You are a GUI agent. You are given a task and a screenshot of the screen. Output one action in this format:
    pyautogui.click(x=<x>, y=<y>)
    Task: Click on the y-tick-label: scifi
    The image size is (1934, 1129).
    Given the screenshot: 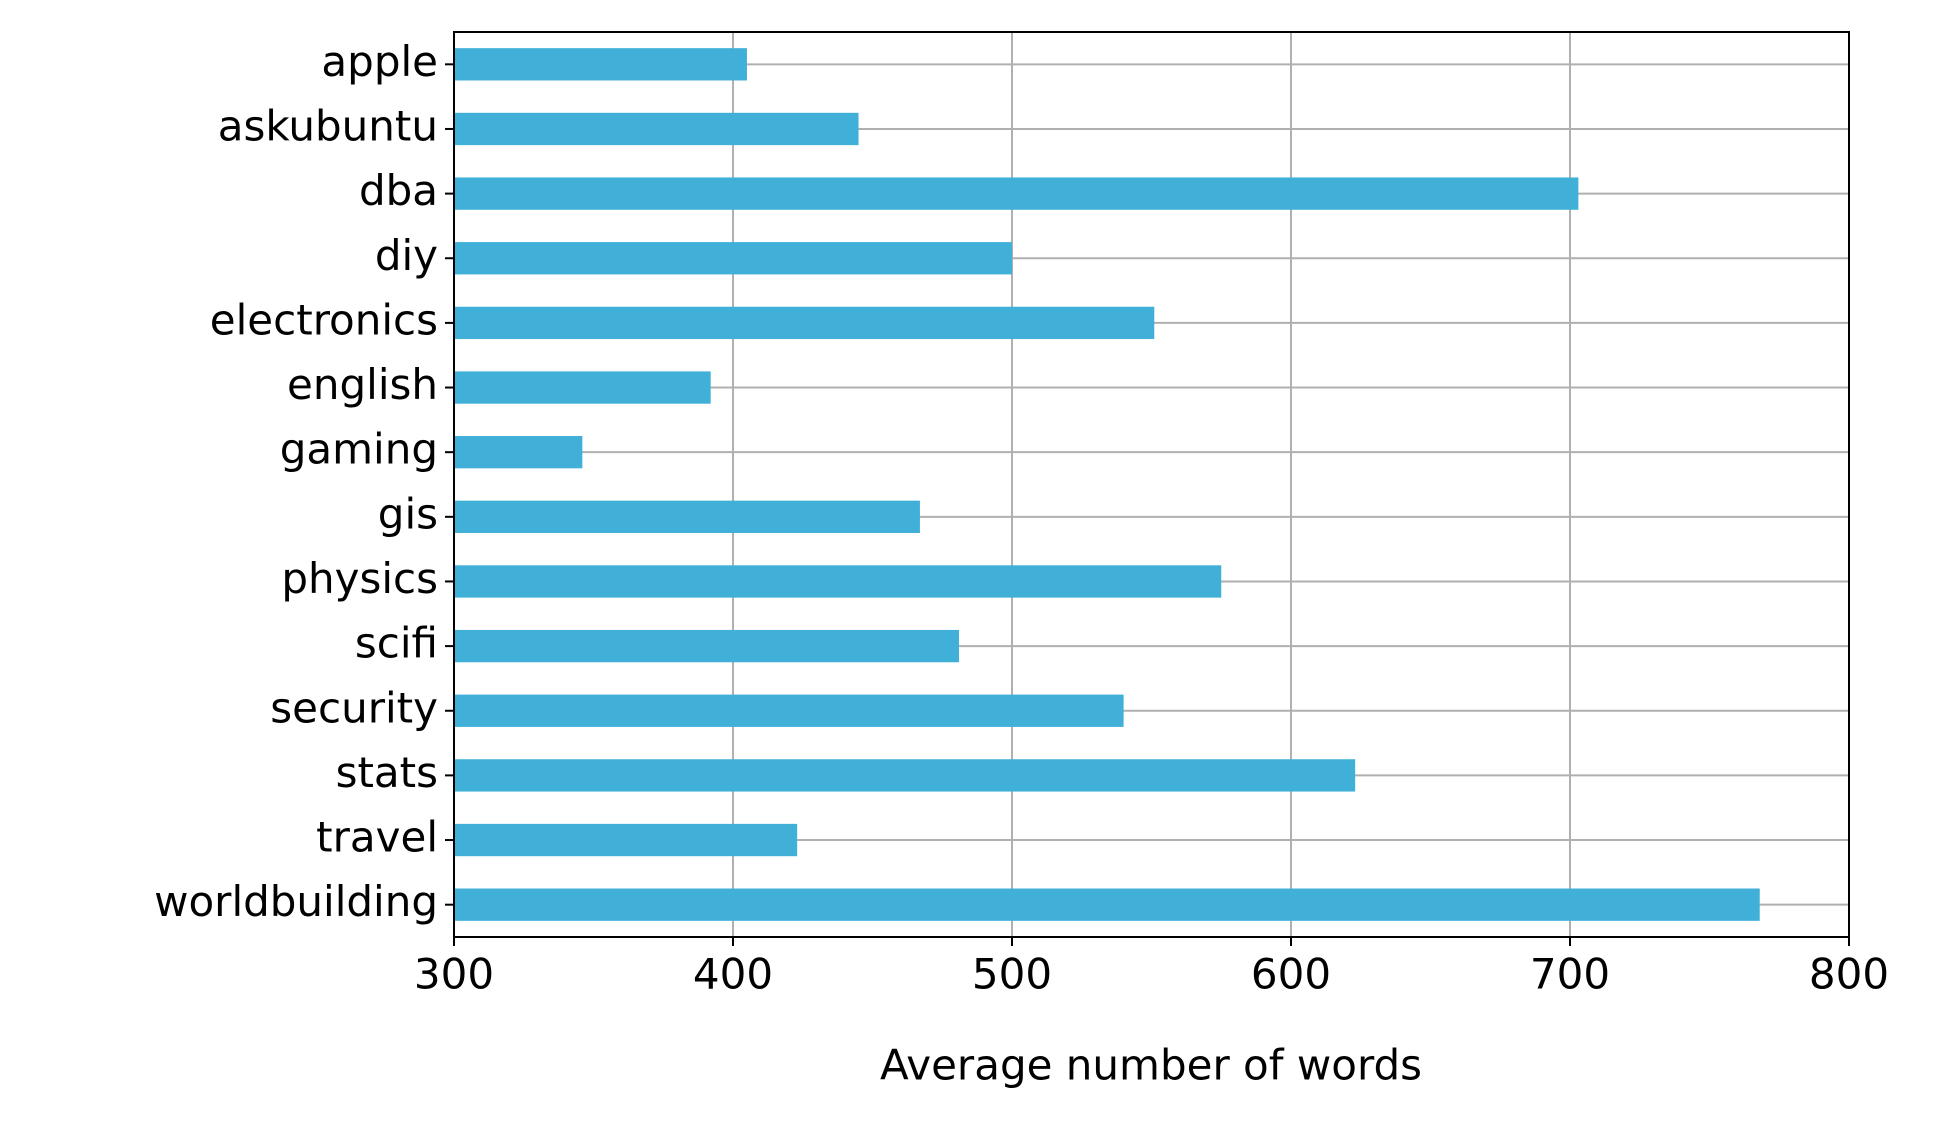 What is the action you would take?
    pyautogui.click(x=396, y=643)
    